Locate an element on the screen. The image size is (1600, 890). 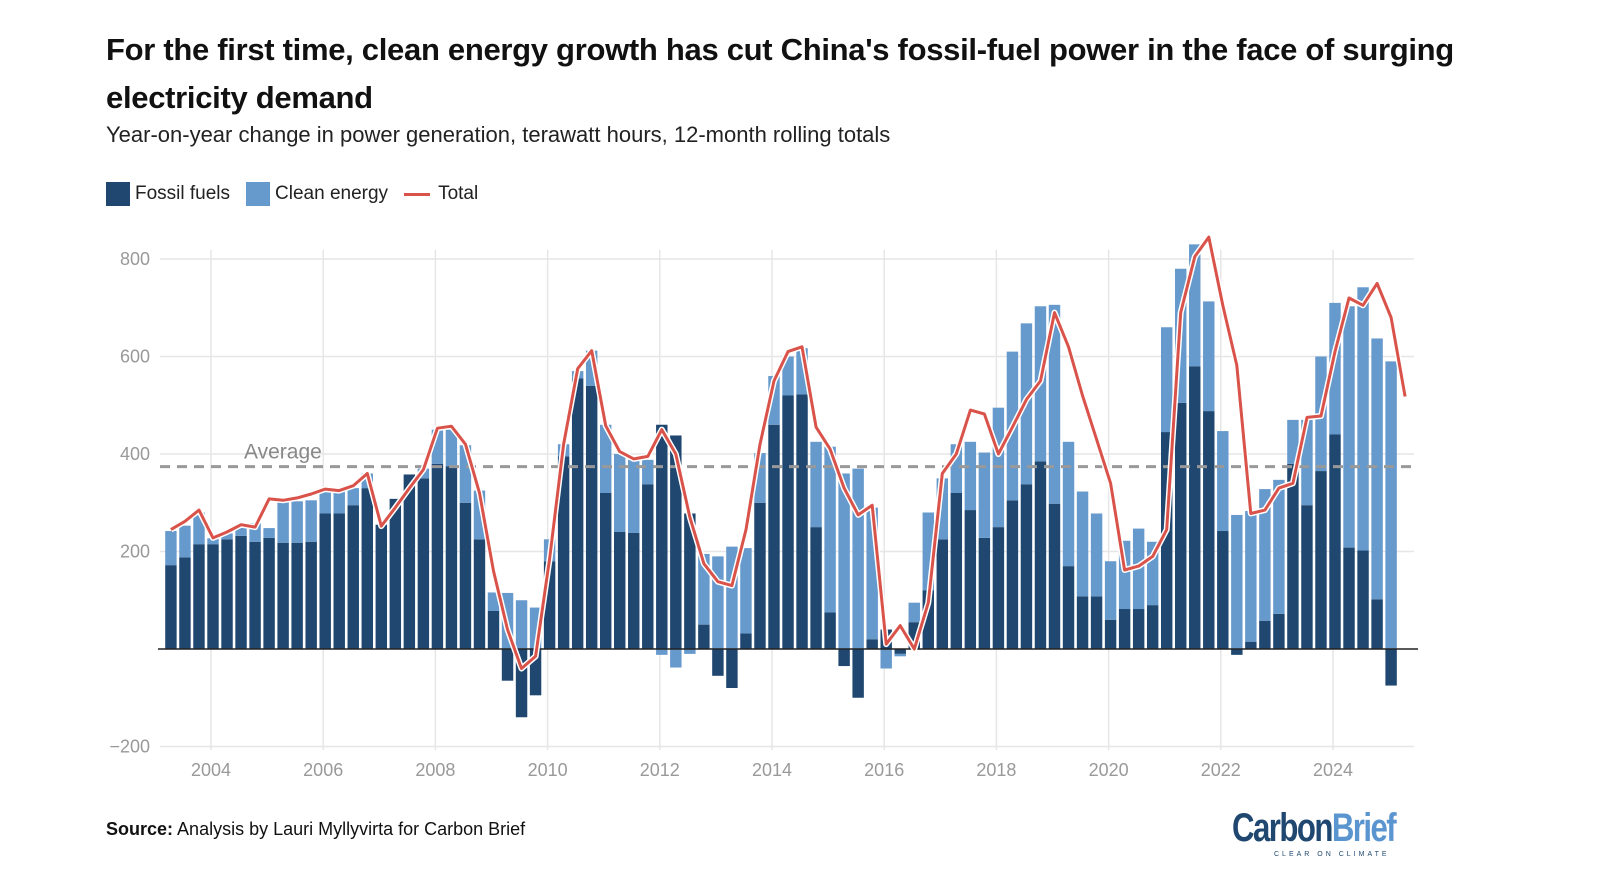
source-label: Source: is located at coordinates (140, 829).